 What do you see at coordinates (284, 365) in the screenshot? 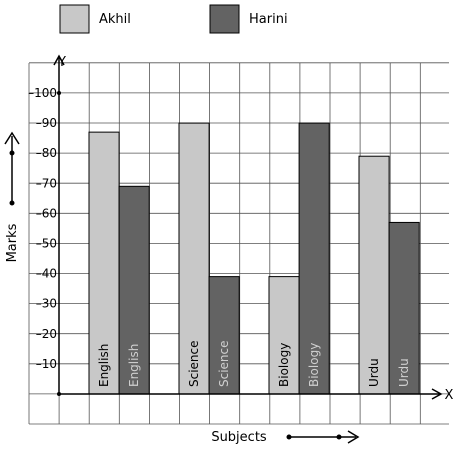
I see `bar-label-akhil-biology: Biology` at bounding box center [284, 365].